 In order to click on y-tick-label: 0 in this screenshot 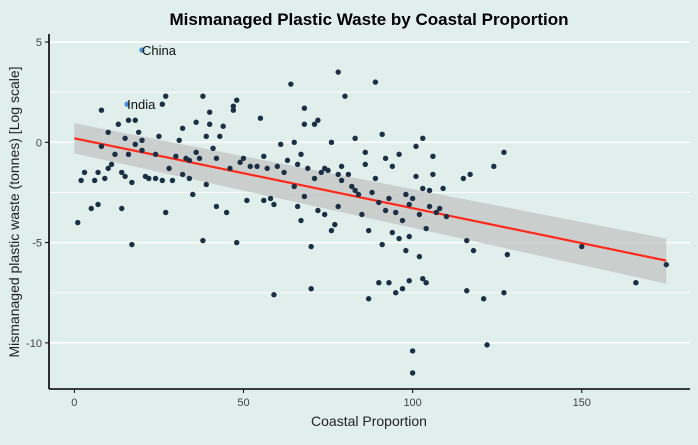, I will do `click(39, 143)`.